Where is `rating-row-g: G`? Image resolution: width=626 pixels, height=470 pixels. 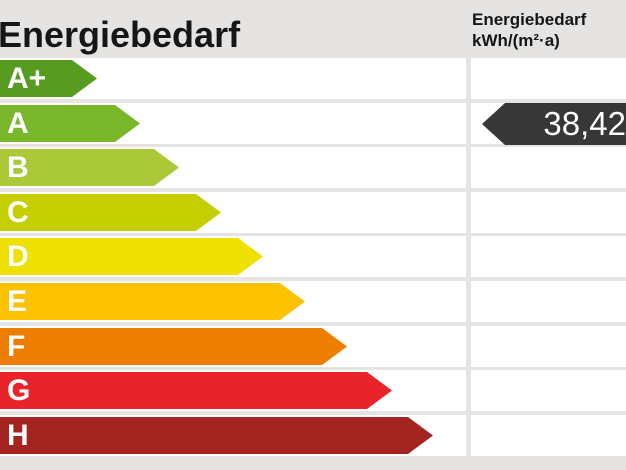
rating-row-g: G is located at coordinates (313, 390).